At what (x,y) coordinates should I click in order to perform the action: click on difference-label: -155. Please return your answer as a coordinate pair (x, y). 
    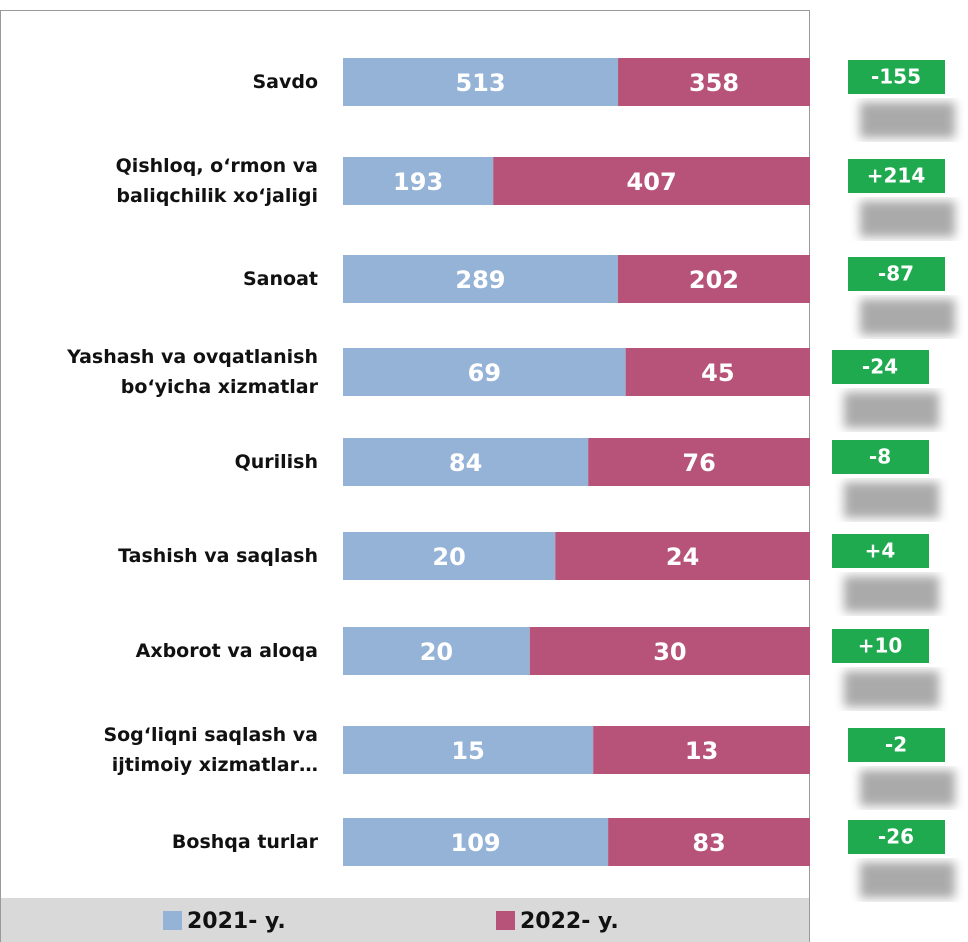
    Looking at the image, I should click on (896, 77).